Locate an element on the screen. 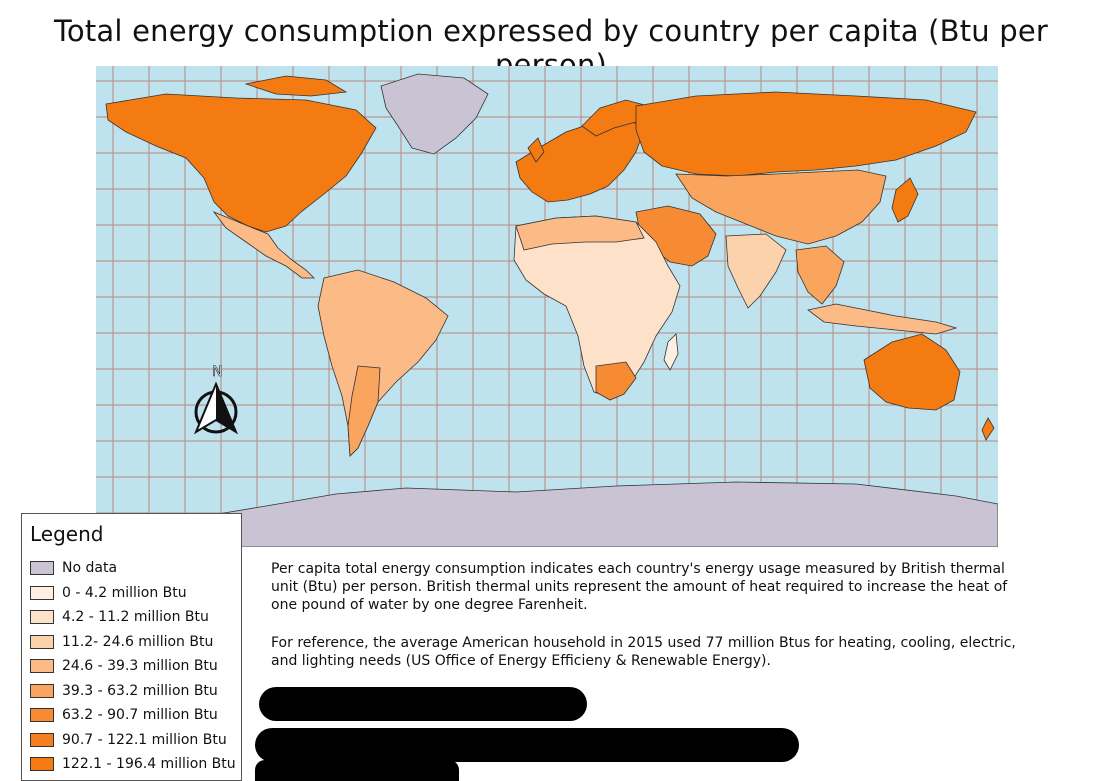 This screenshot has width=1102, height=781. legend-label: No data is located at coordinates (90, 568).